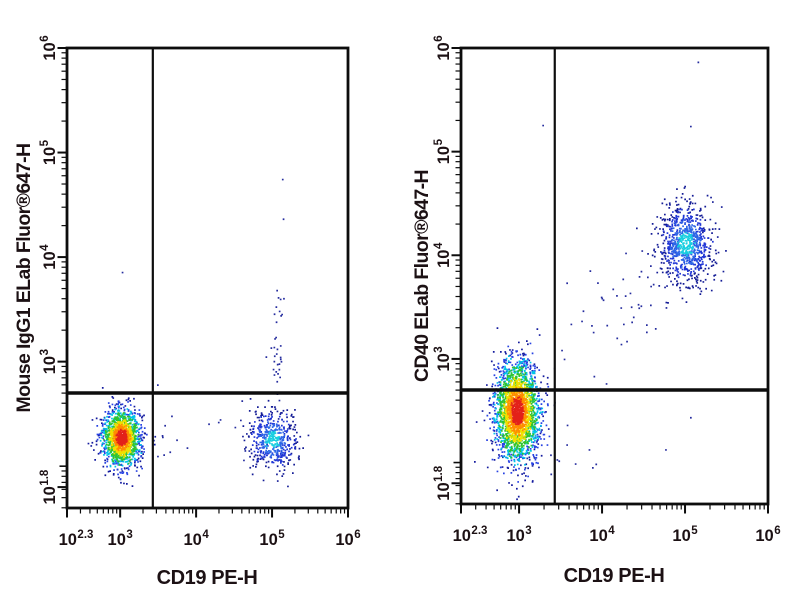 The image size is (804, 600). What do you see at coordinates (198, 333) in the screenshot?
I see `density-dot-layer` at bounding box center [198, 333].